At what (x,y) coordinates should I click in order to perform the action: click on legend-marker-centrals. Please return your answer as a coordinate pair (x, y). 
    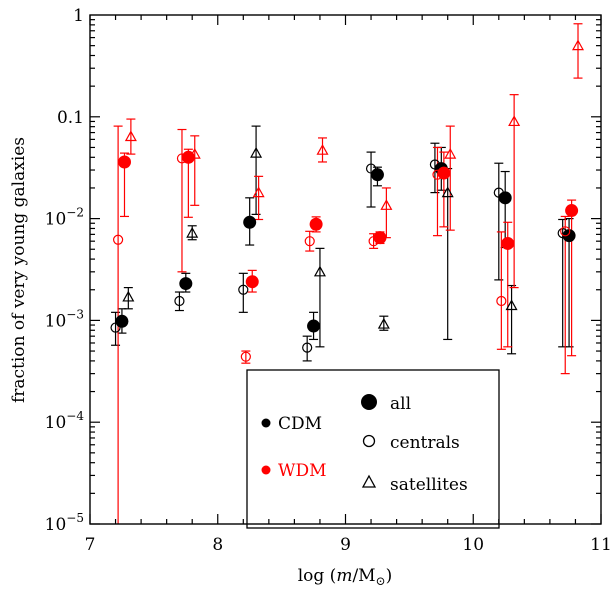
    Looking at the image, I should click on (369, 441).